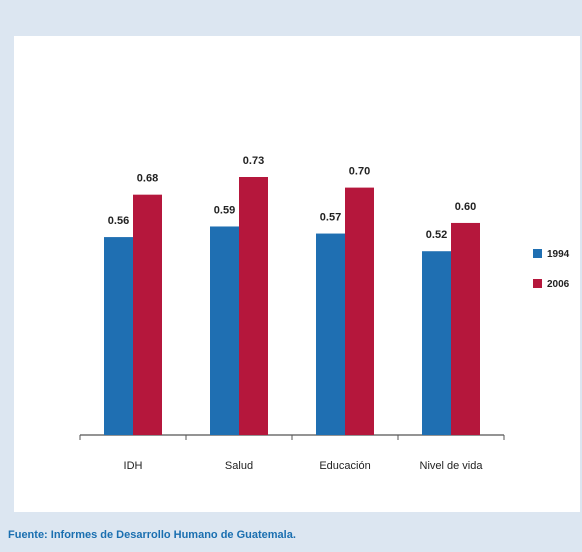  Describe the element at coordinates (359, 311) in the screenshot. I see `bar-educacion-2006` at that location.